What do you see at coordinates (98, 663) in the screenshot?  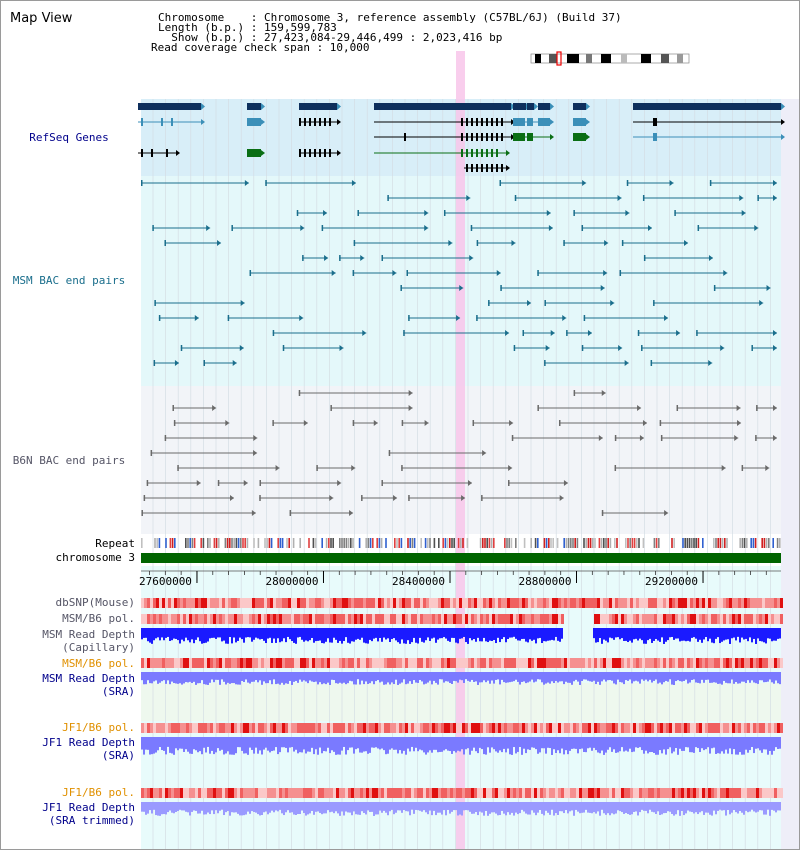 I see `track-label-msm-b6-pol-sra: MSM/B6 pol.` at bounding box center [98, 663].